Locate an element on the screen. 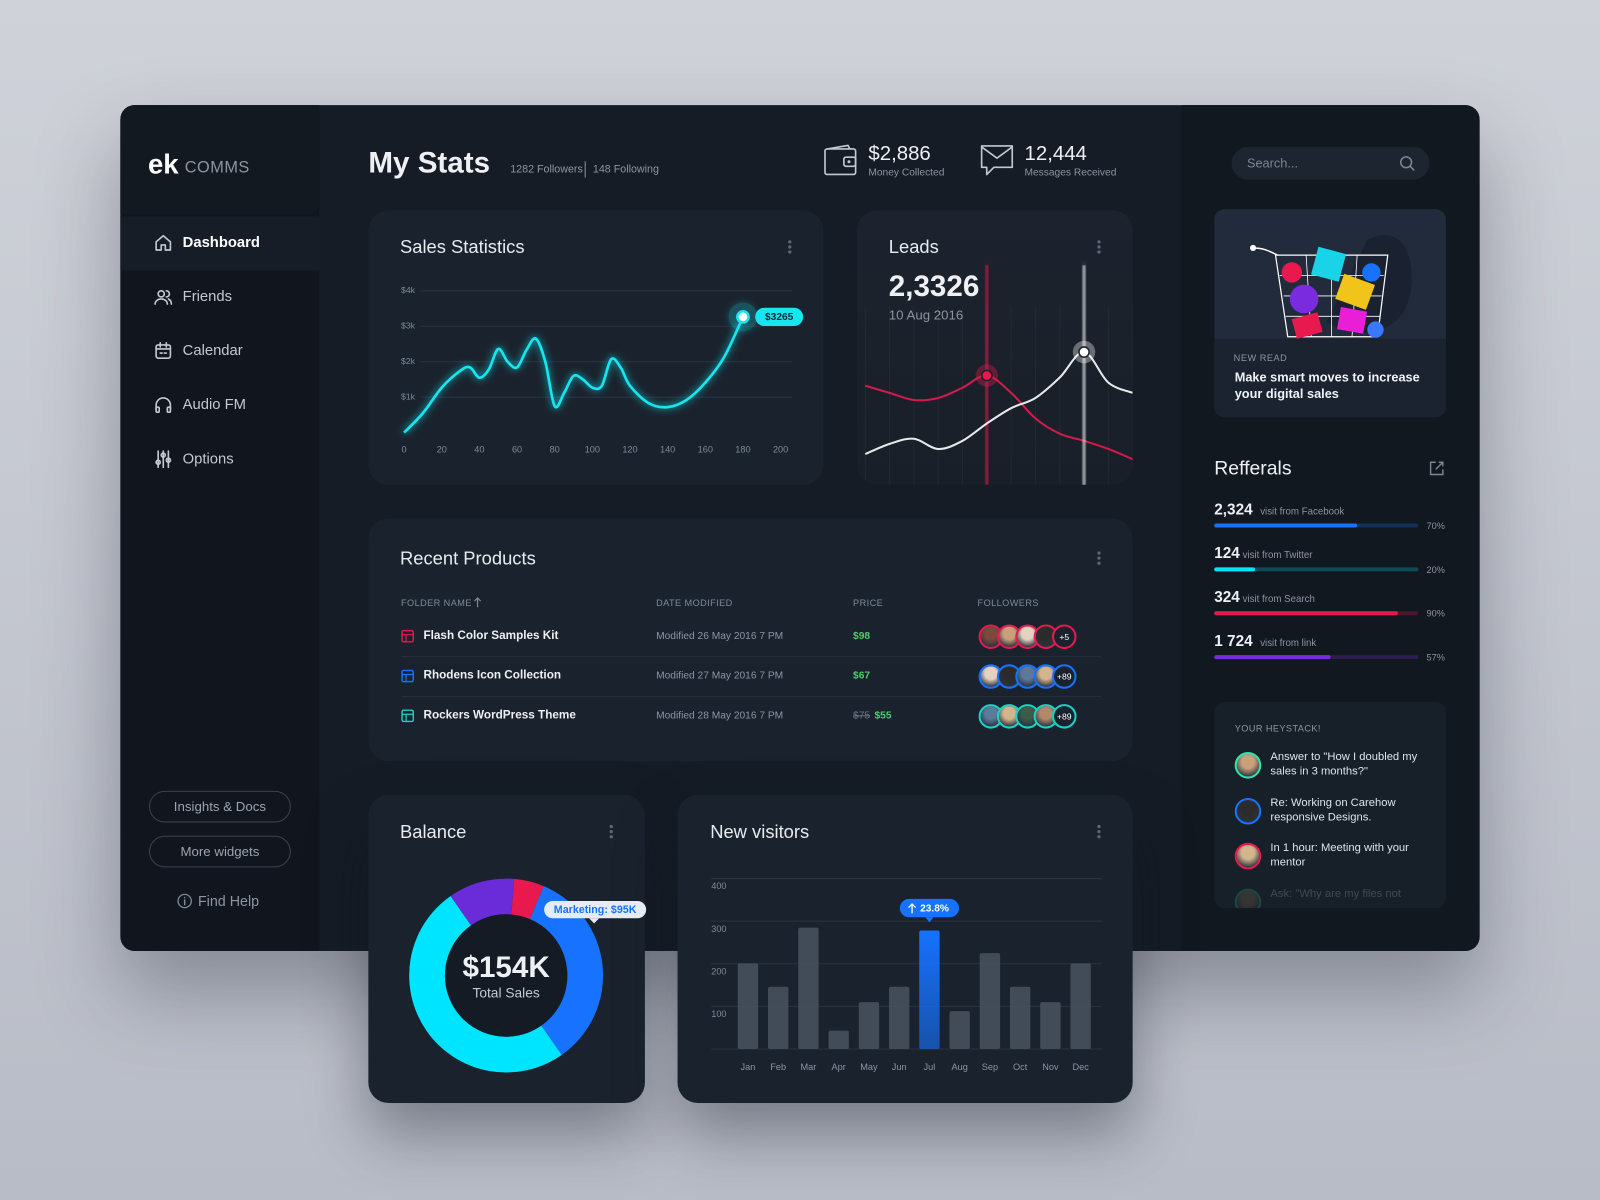  product-name: Rhodens Icon Collection is located at coordinates (492, 675).